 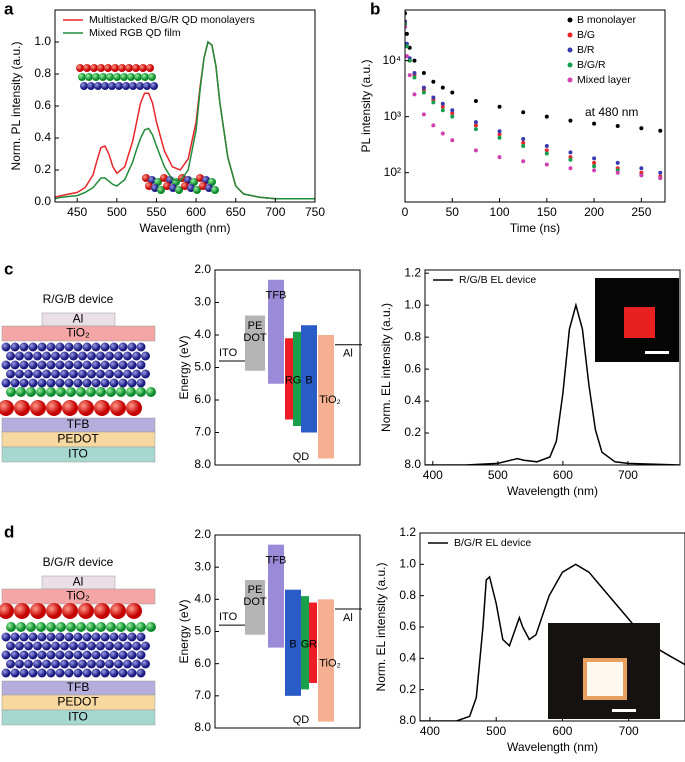 I want to click on x-axis-label: Wavelength (nm), so click(x=185, y=228).